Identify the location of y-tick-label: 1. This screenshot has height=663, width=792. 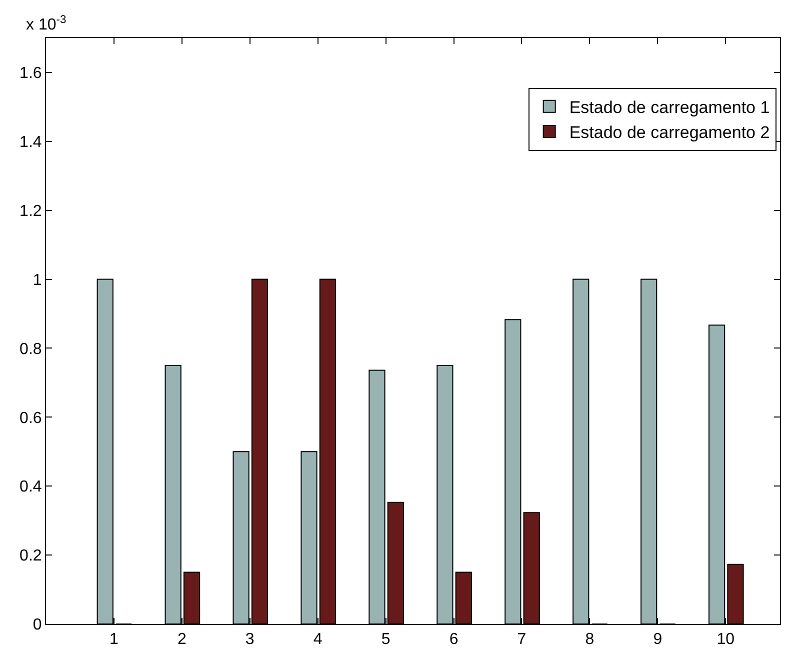
(37, 280).